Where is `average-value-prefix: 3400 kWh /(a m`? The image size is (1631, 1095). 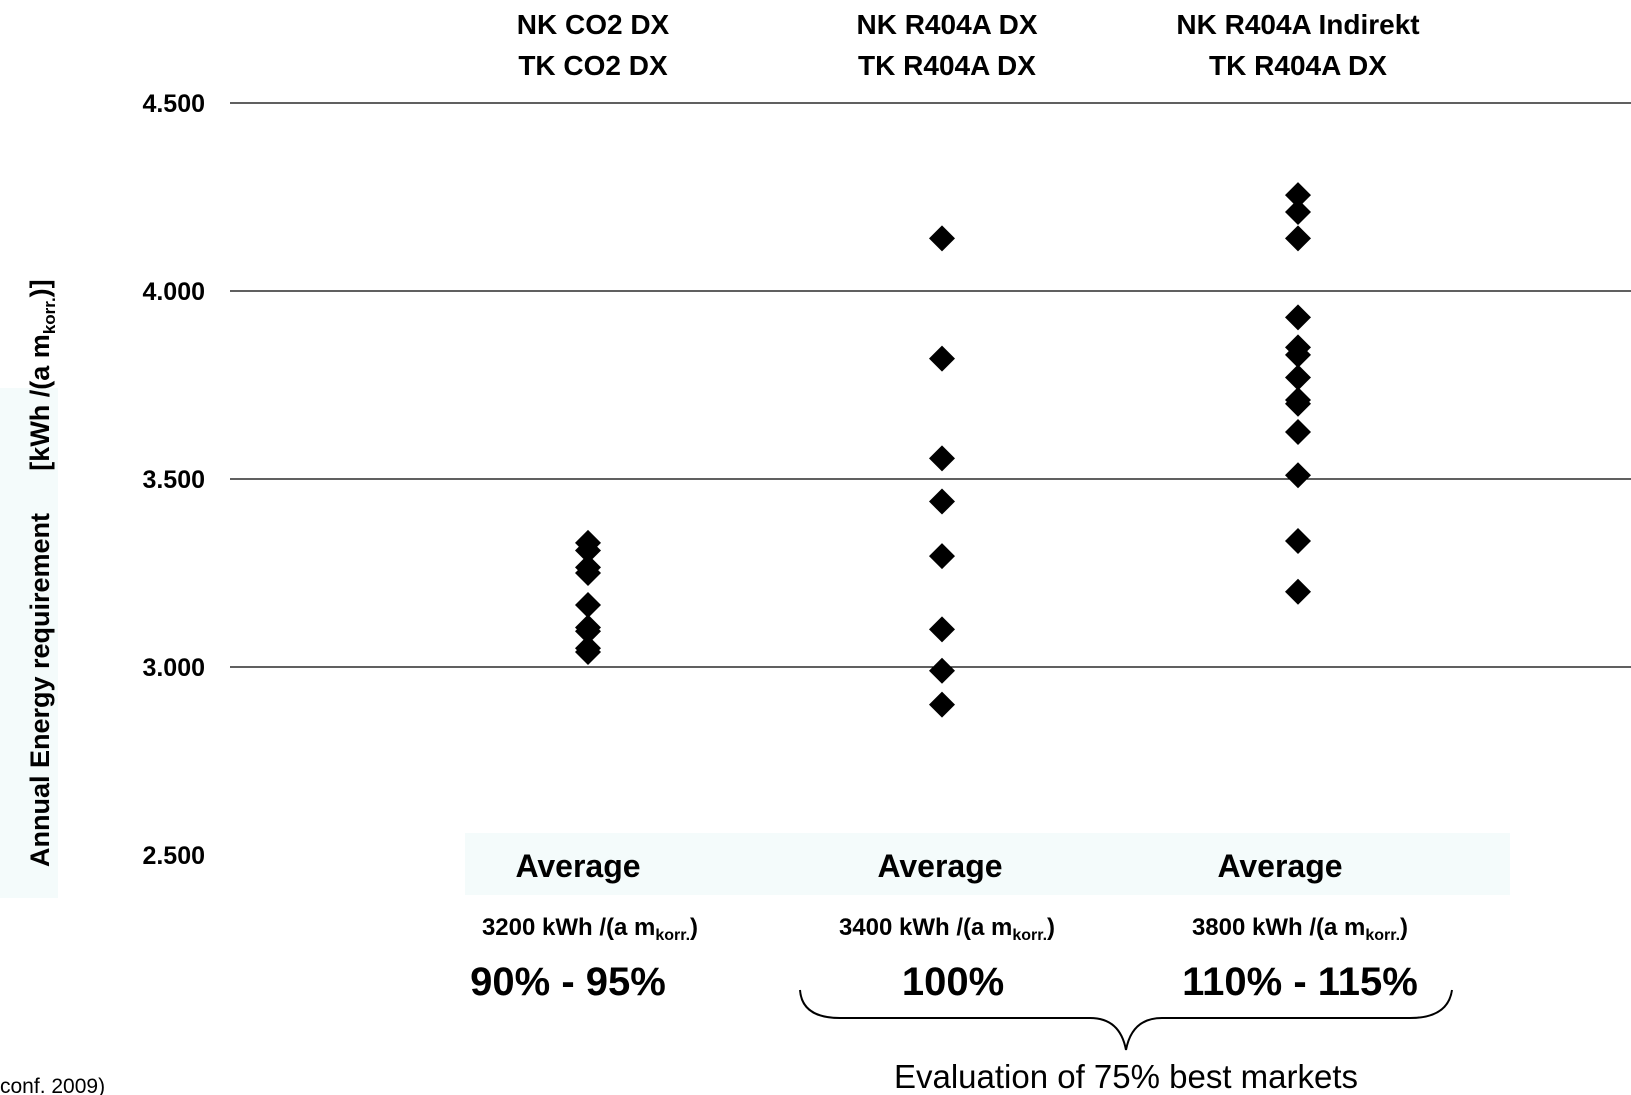 average-value-prefix: 3400 kWh /(a m is located at coordinates (925, 927).